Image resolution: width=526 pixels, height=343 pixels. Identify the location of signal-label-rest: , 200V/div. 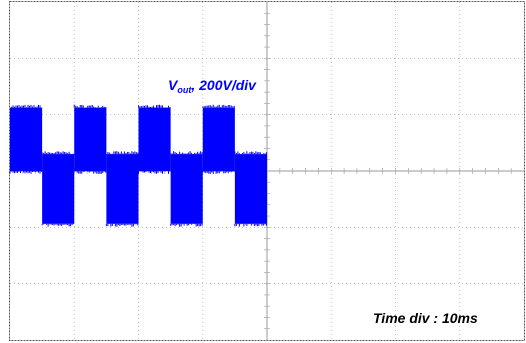
(223, 85).